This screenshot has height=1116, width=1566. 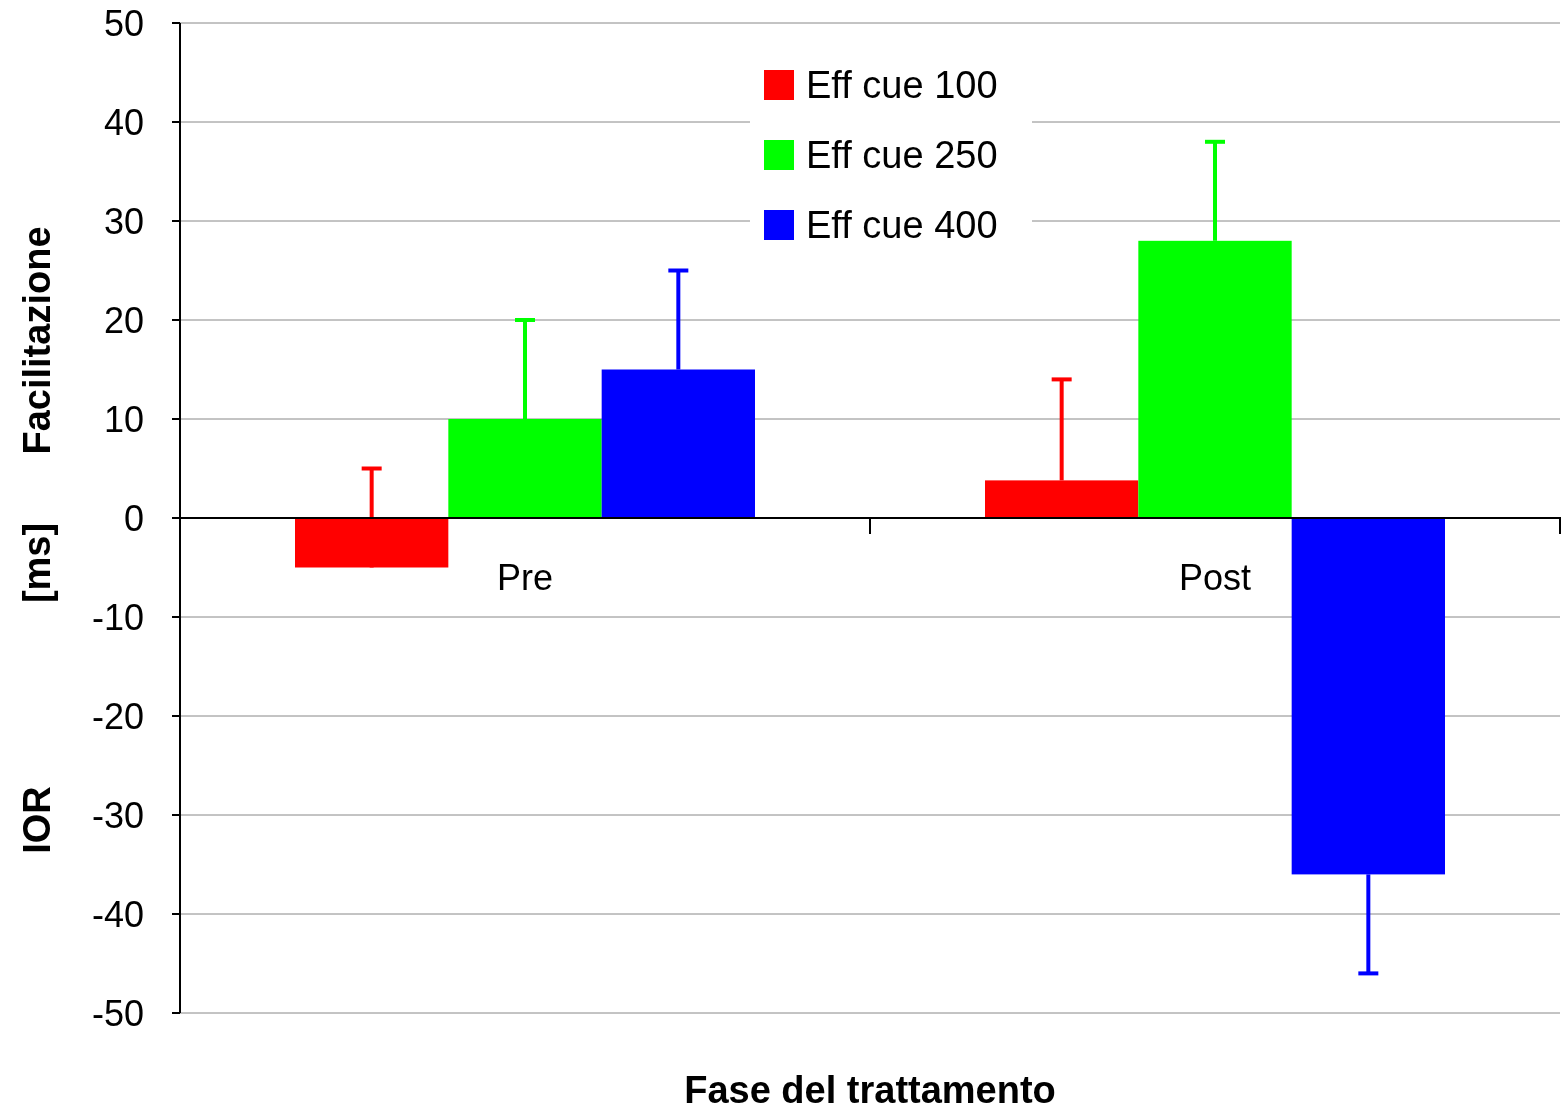 I want to click on text: IOR, so click(x=37, y=820).